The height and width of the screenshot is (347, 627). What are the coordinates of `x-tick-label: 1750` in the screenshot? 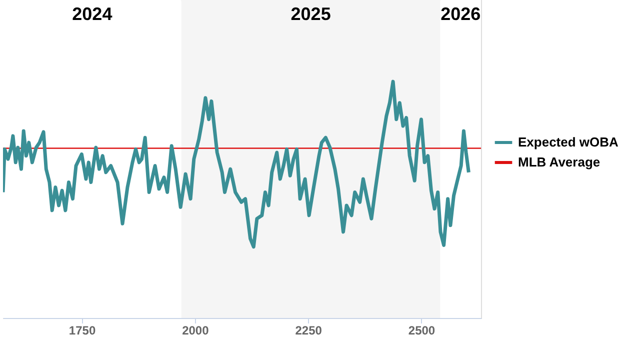 It's located at (82, 331).